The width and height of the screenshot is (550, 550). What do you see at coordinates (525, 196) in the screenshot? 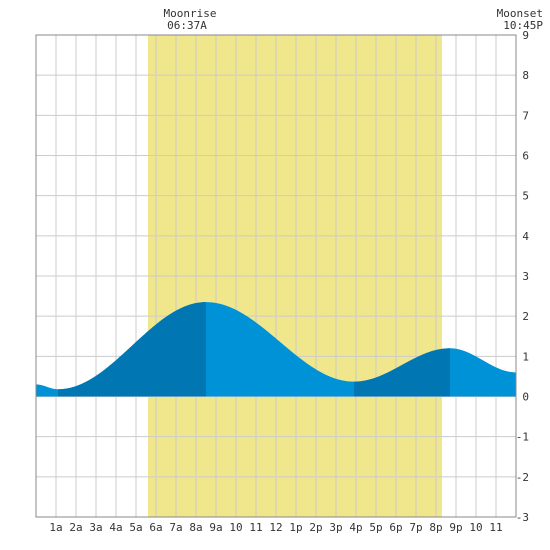
I see `y-tick-label: 5` at bounding box center [525, 196].